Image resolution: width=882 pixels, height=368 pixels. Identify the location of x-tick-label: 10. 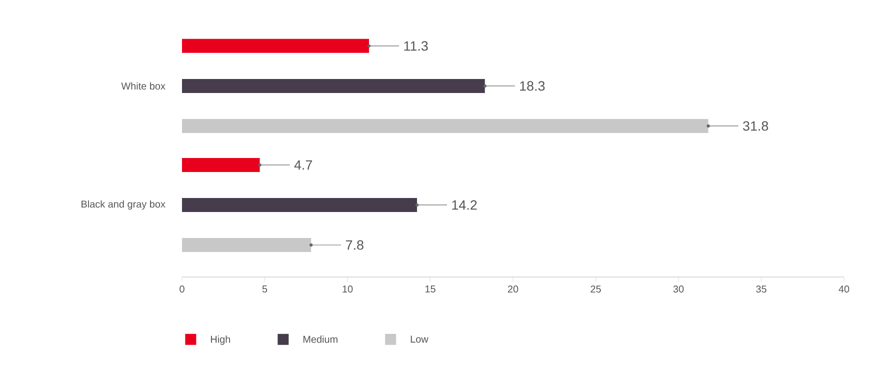
(347, 289).